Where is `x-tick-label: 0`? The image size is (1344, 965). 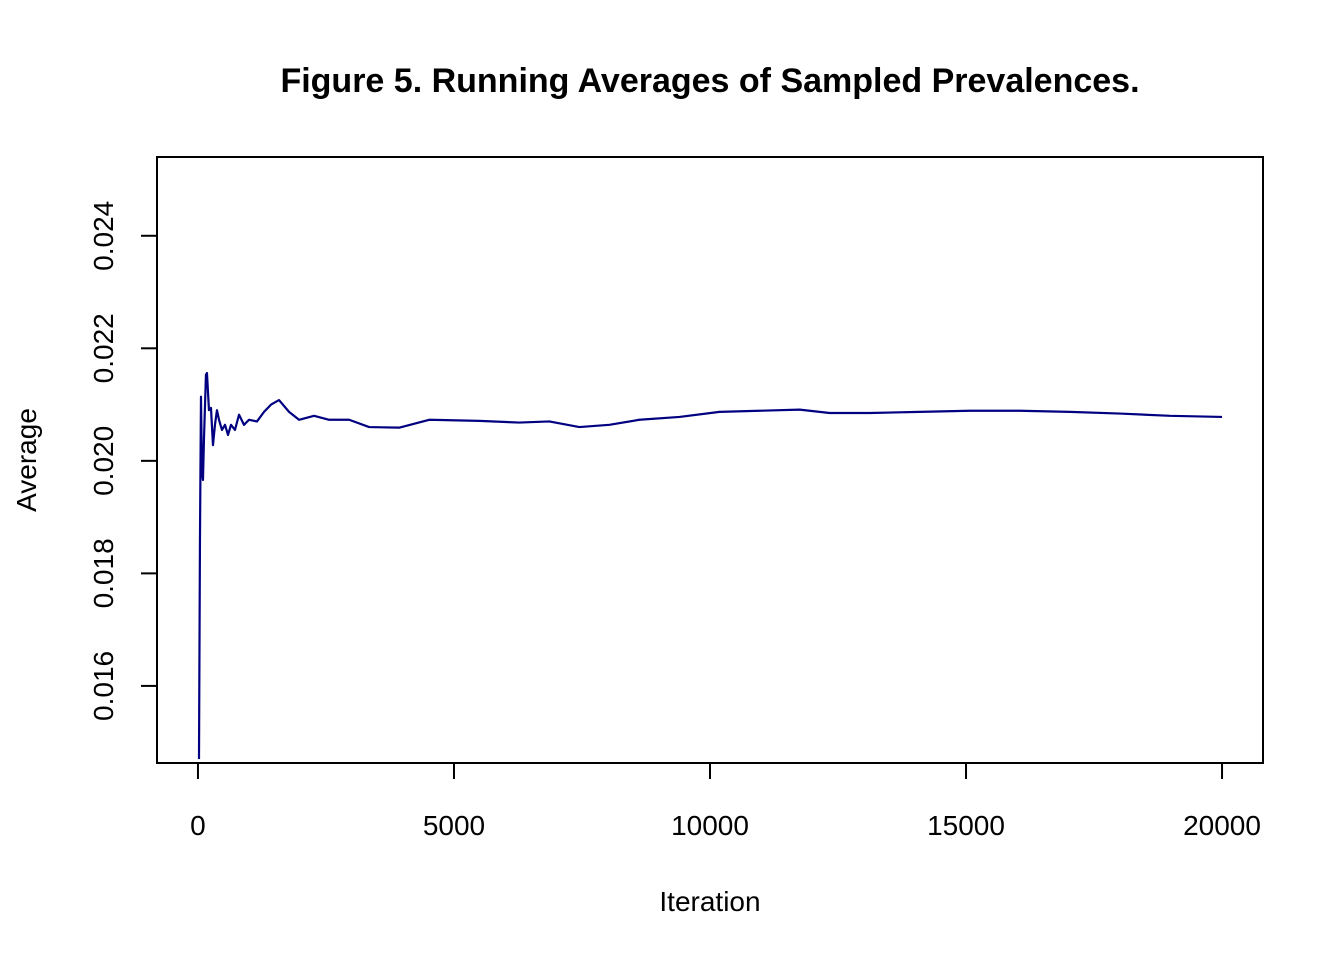
x-tick-label: 0 is located at coordinates (198, 825).